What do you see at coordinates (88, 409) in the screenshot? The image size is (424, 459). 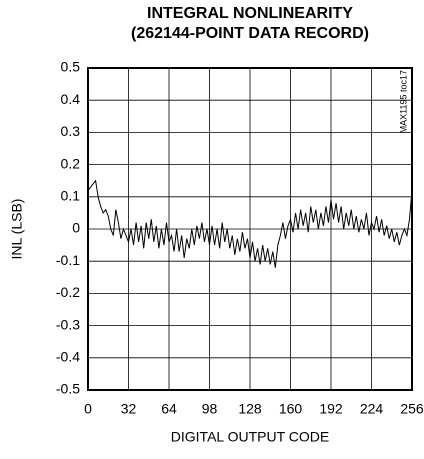 I see `x-tick-label: 0` at bounding box center [88, 409].